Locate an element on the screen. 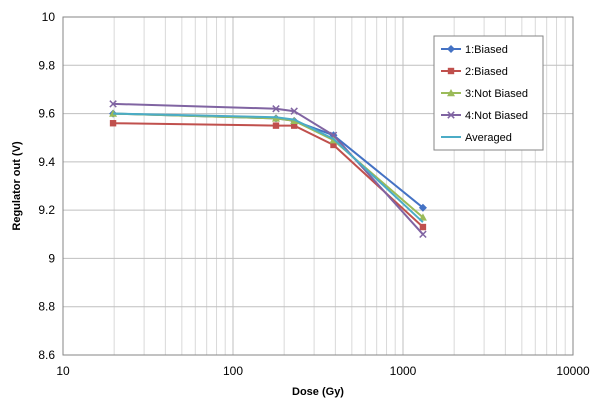 This screenshot has width=591, height=398. y-axis-title: Regulator out (V) is located at coordinates (17, 186).